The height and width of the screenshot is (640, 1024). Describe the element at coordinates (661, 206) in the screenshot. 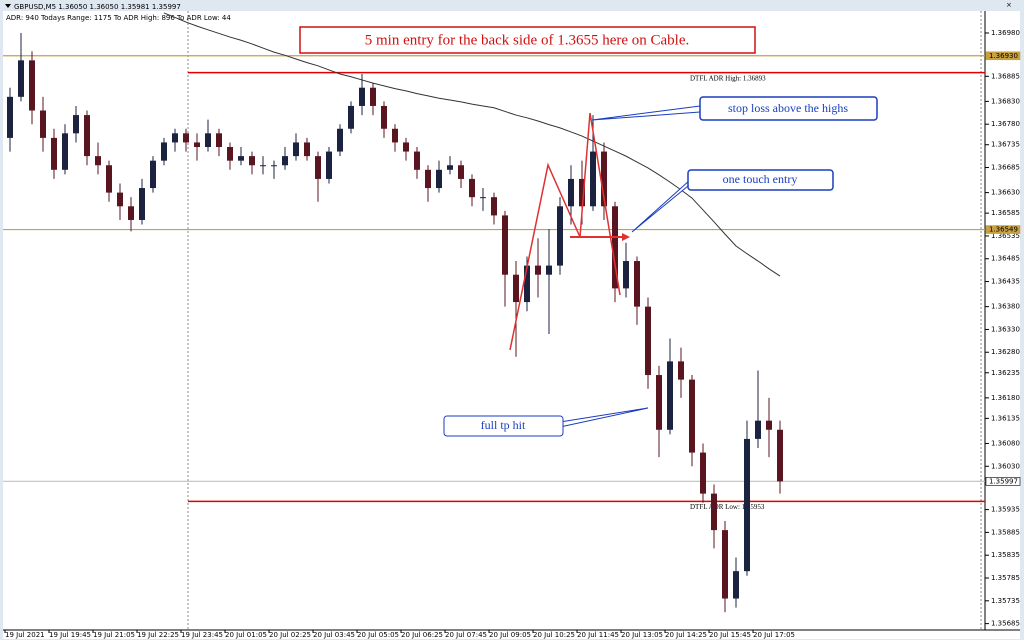

I see `callout-entry` at that location.